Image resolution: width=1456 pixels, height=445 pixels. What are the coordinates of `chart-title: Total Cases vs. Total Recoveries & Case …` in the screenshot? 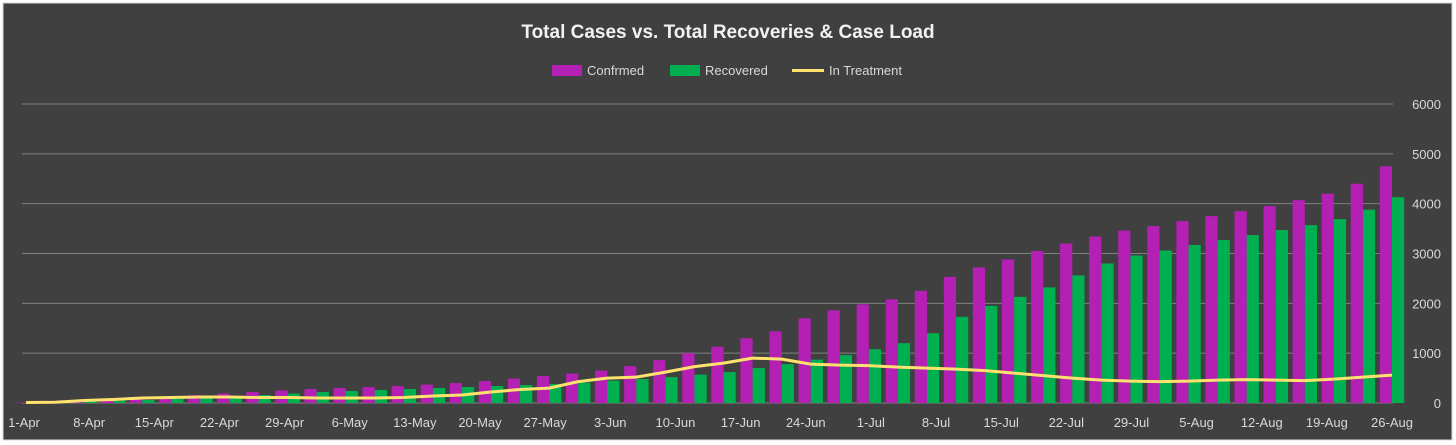 It's located at (727, 32).